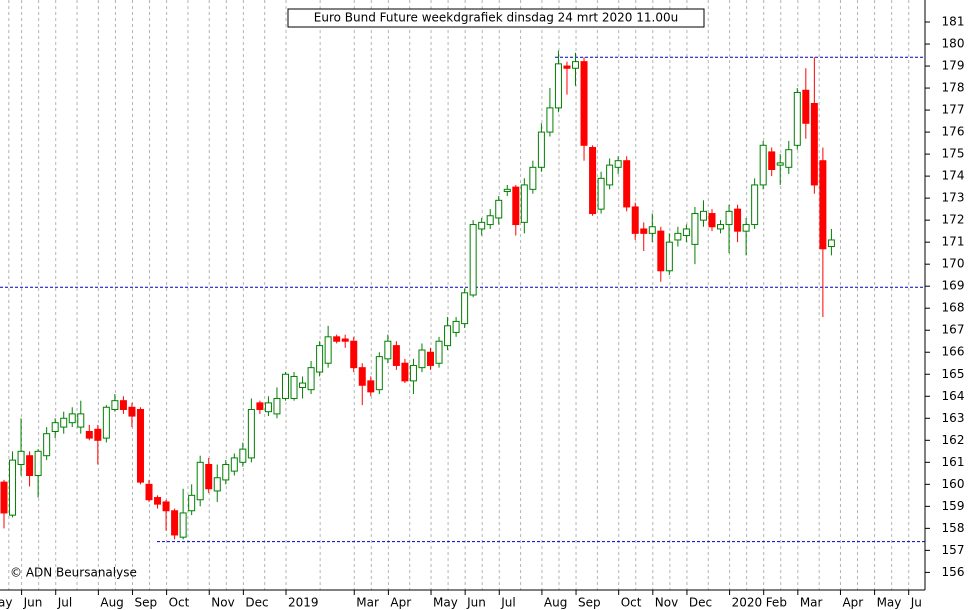  I want to click on x-tick-label: Feb, so click(776, 603).